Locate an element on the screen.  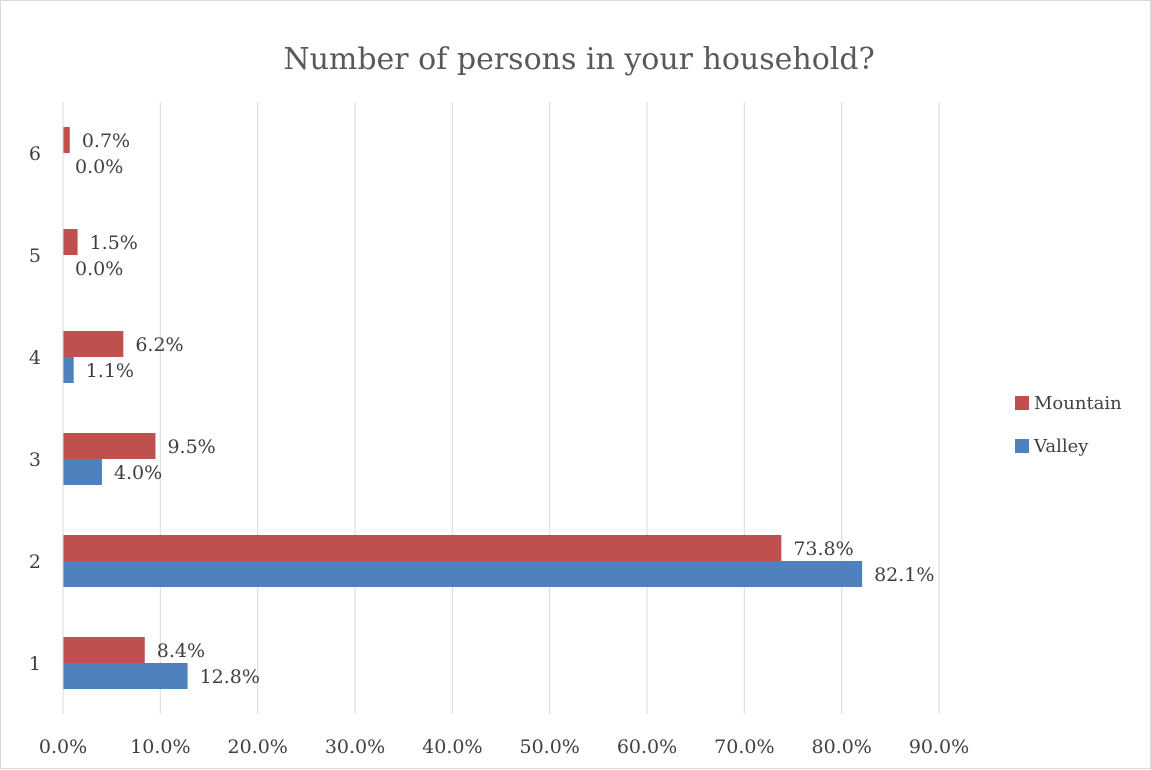
data-label-mountain-5: 1.5% is located at coordinates (114, 243).